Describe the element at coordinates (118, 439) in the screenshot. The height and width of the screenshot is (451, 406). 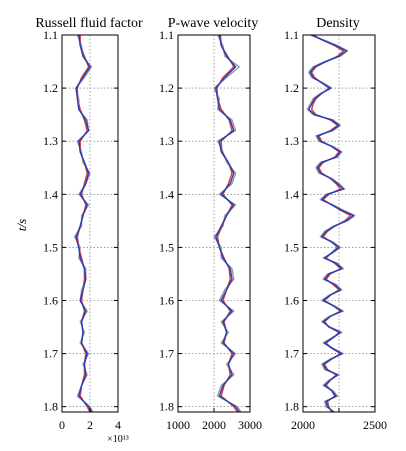
I see `x-exponent-label: ×10¹³` at that location.